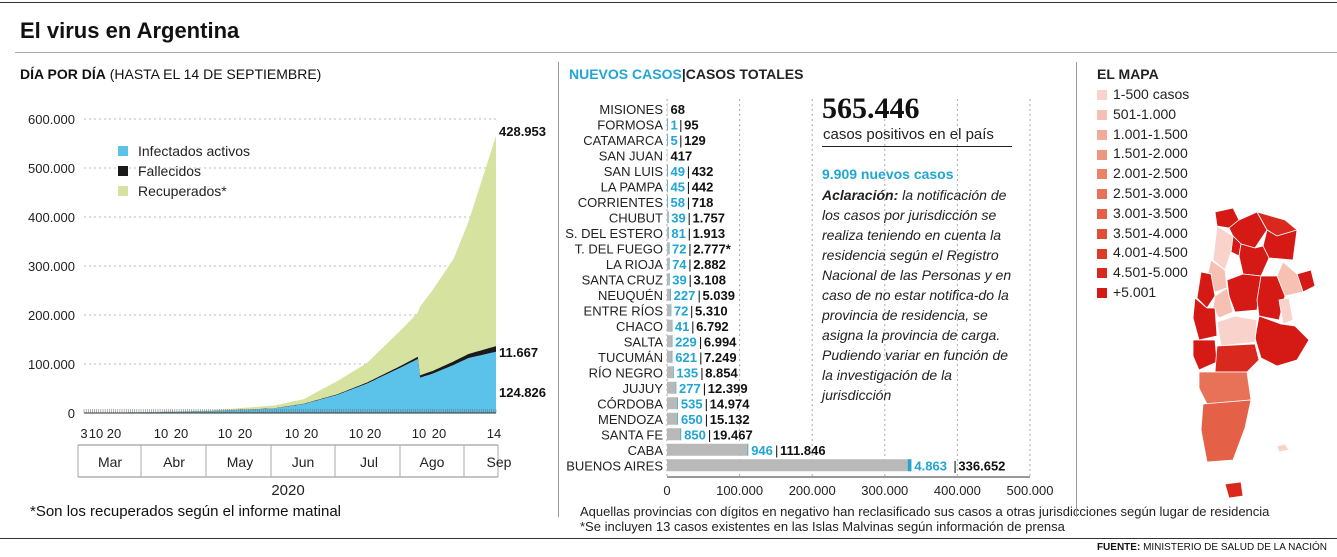  I want to click on header-nuevos-casos: NUEVOS CASOS, so click(625, 74).